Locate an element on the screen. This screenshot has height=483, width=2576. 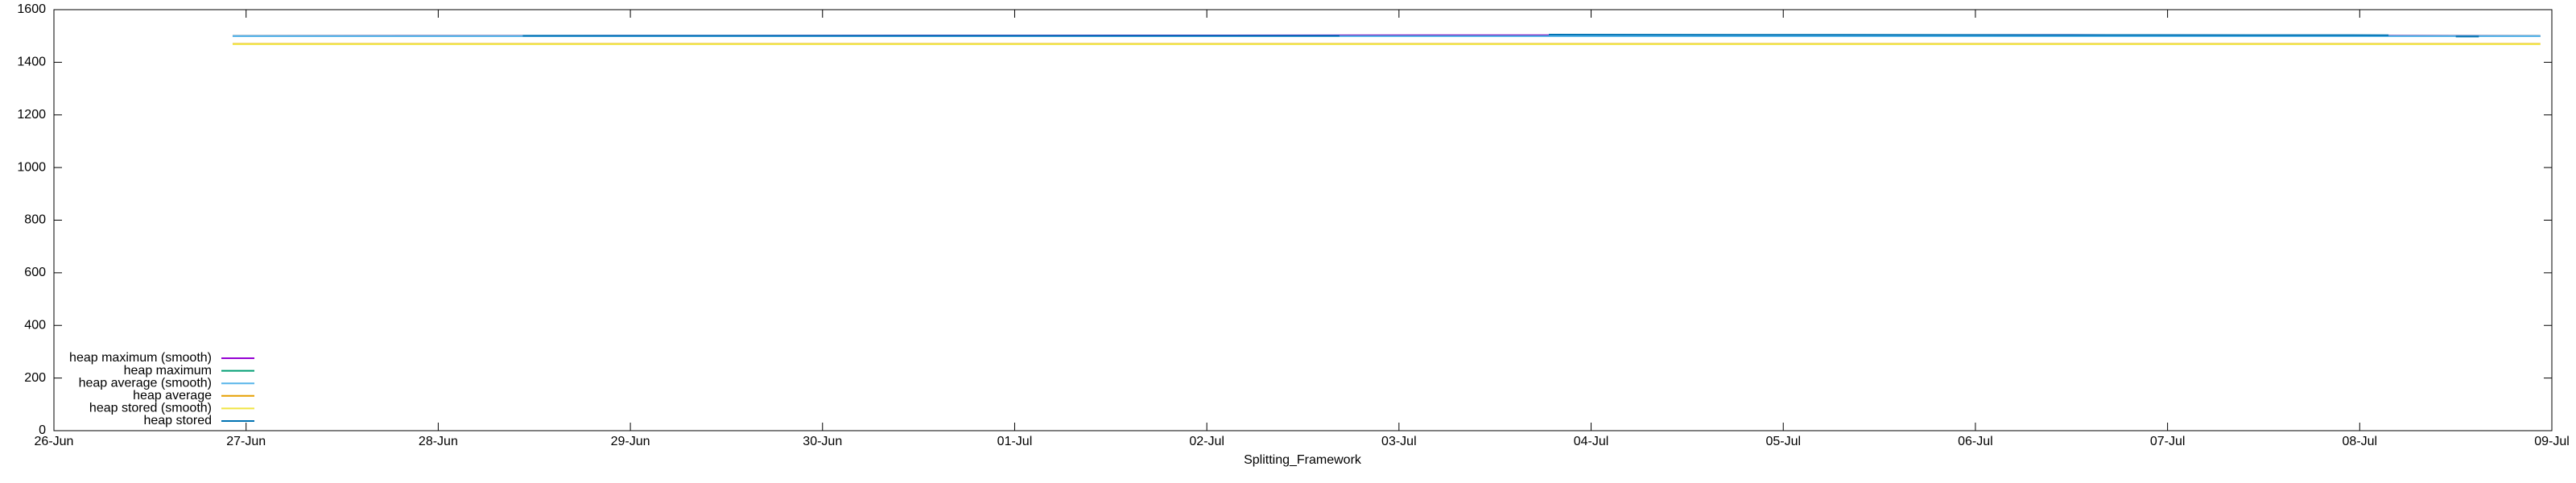
x-tick-label: 28-Jun is located at coordinates (438, 442).